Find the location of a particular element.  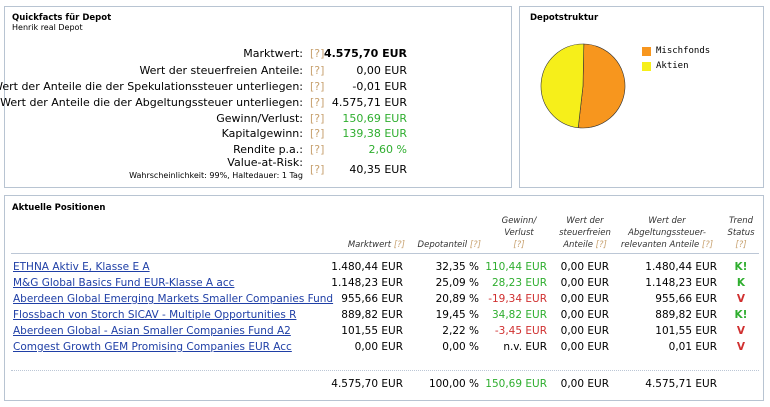

total-anteil: 100,00 % is located at coordinates (453, 384).